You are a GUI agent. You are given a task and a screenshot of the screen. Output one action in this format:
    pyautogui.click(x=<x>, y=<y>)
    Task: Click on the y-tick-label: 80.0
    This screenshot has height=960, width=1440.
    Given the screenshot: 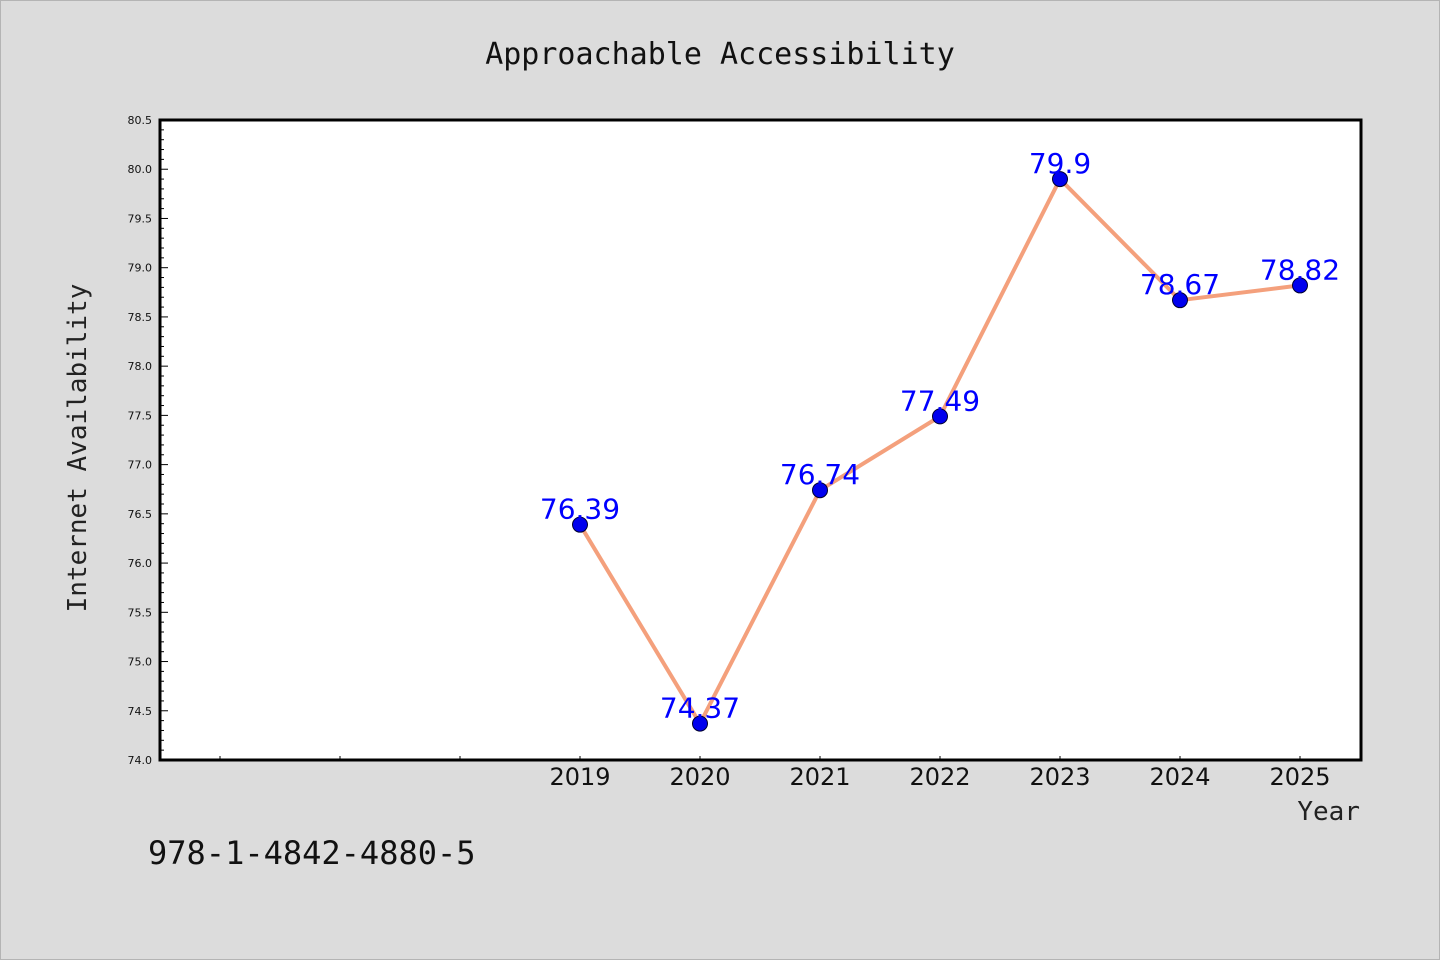 What is the action you would take?
    pyautogui.click(x=140, y=169)
    